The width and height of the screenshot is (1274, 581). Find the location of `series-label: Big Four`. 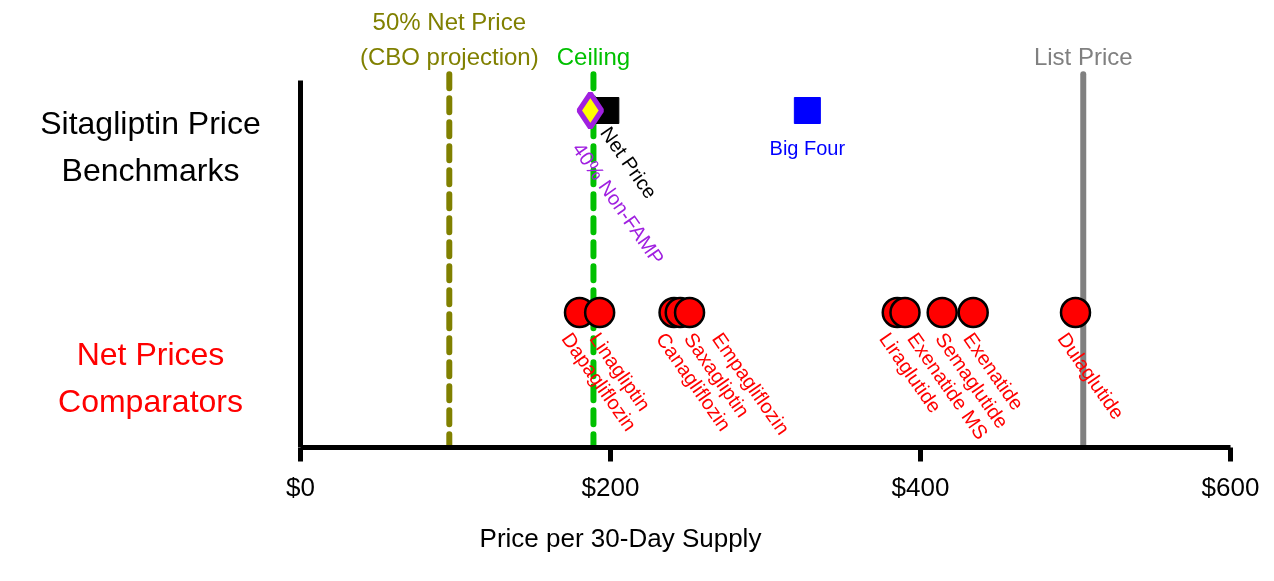

series-label: Big Four is located at coordinates (807, 147).